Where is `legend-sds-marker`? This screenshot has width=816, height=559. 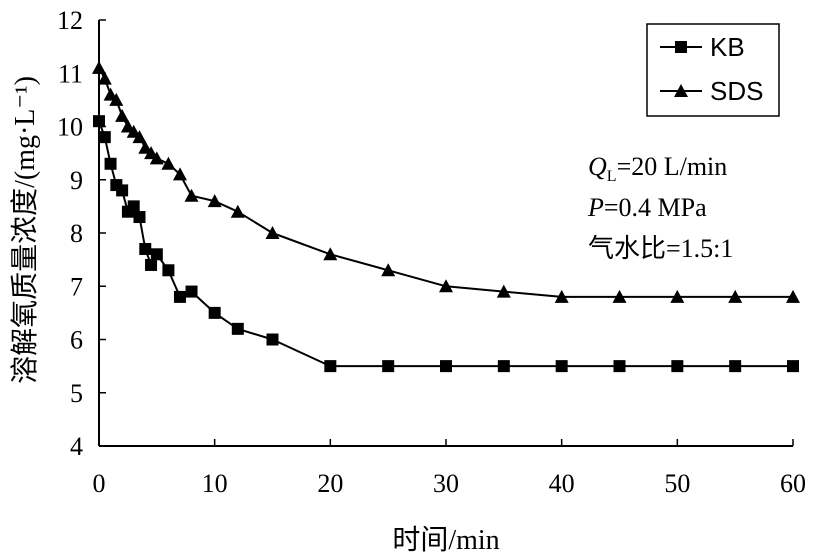
legend-sds-marker is located at coordinates (681, 90).